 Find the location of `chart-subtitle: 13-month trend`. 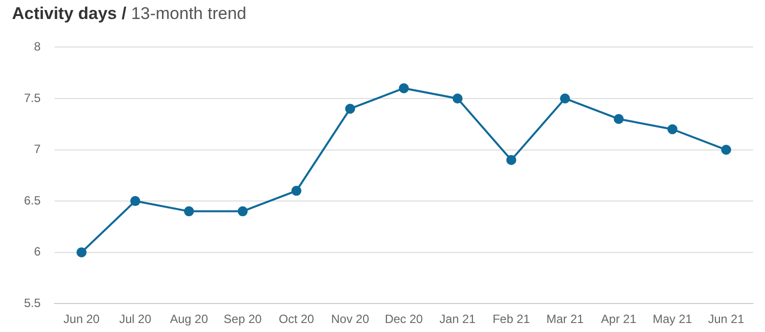

chart-subtitle: 13-month trend is located at coordinates (188, 13).